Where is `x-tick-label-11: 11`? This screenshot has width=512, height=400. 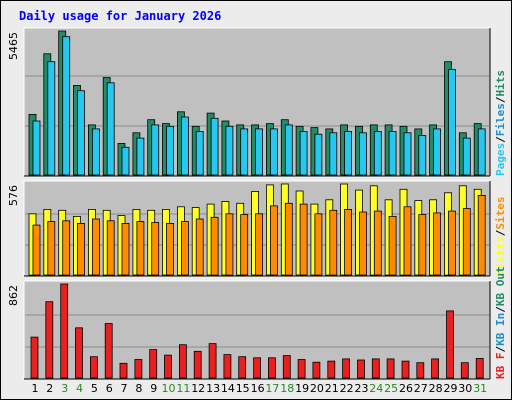
x-tick-label-11: 11 is located at coordinates (183, 388).